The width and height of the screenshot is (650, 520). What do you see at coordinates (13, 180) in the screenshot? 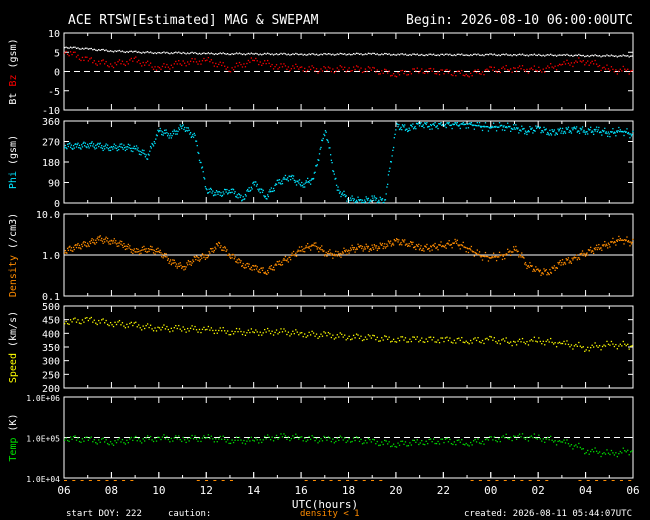
I see `y-axis-label-part: Phi` at bounding box center [13, 180].